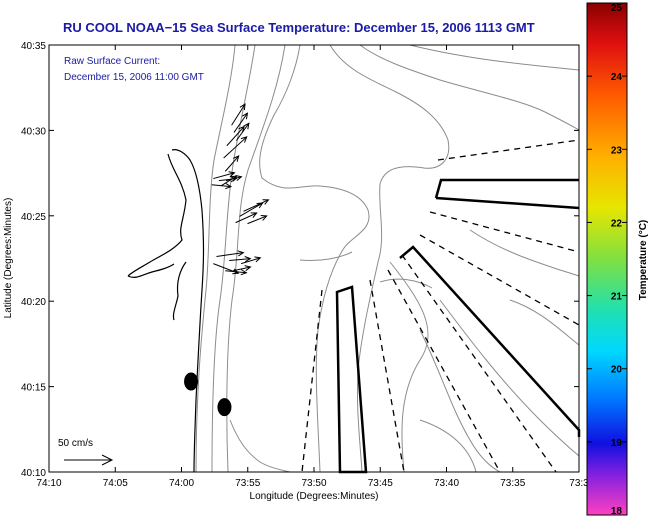  I want to click on x-tick-label: 73:40, so click(446, 483).